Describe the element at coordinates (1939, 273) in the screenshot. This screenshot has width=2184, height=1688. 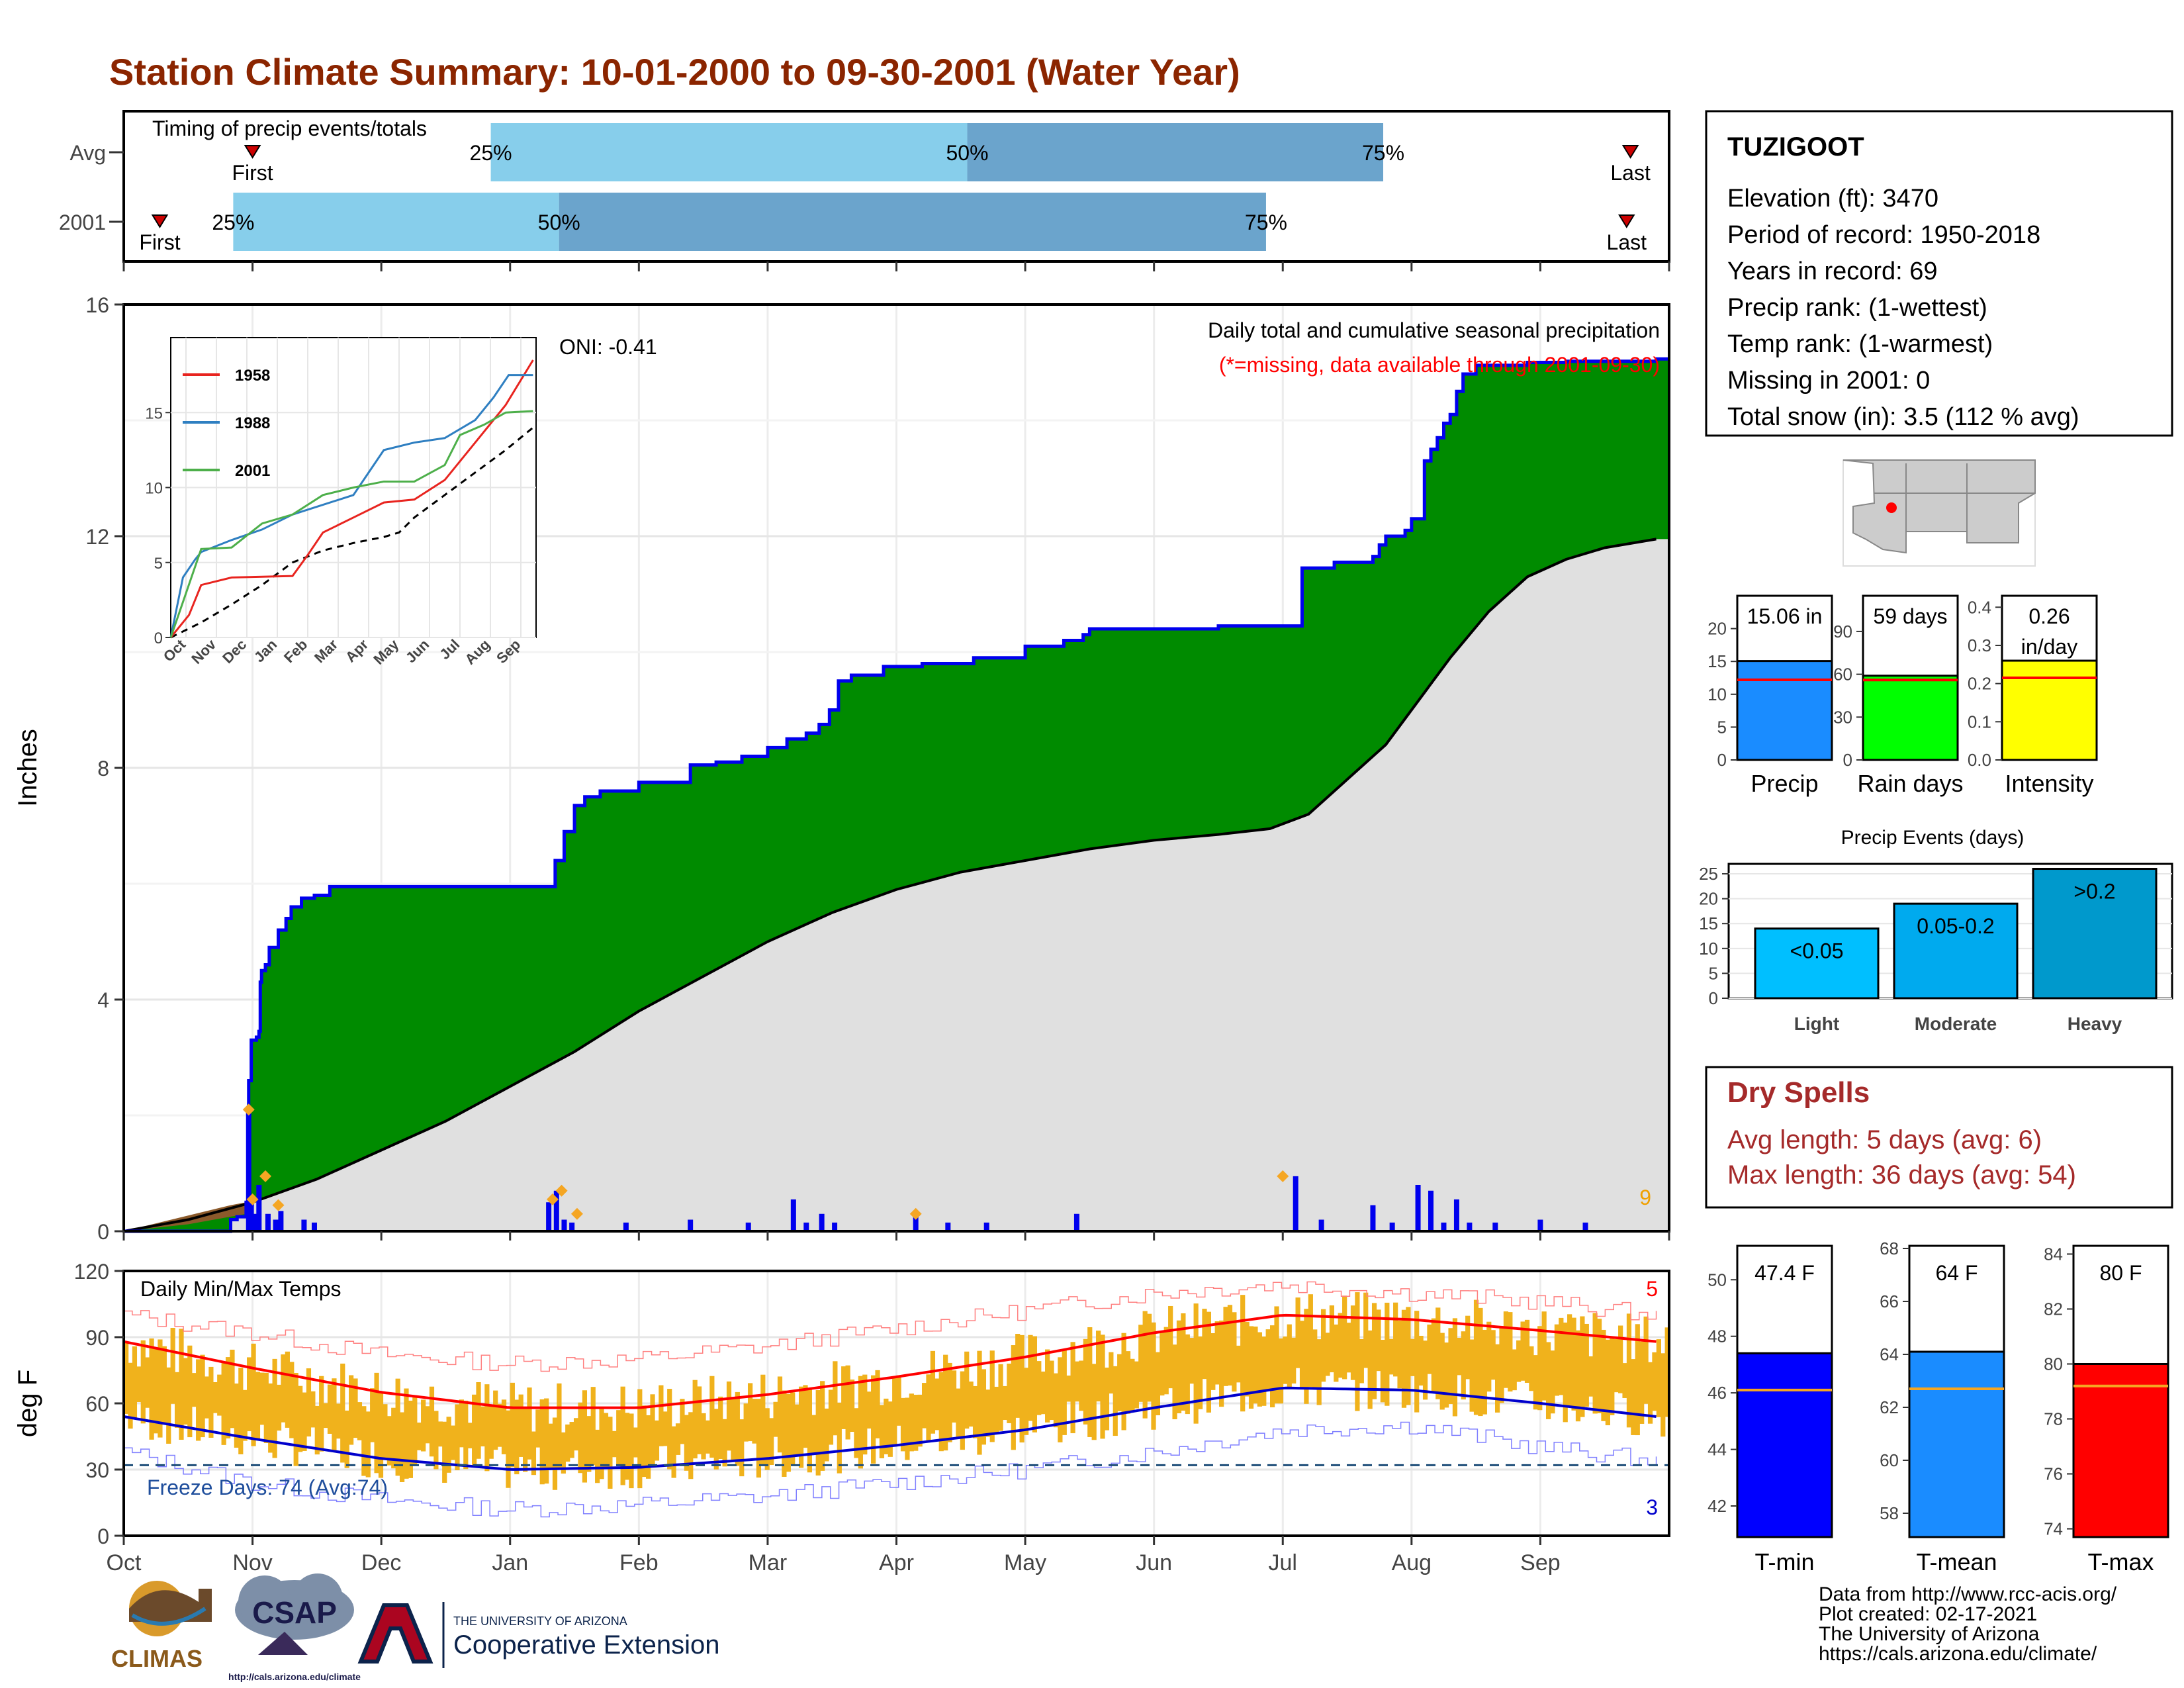
I see `station-frame` at that location.